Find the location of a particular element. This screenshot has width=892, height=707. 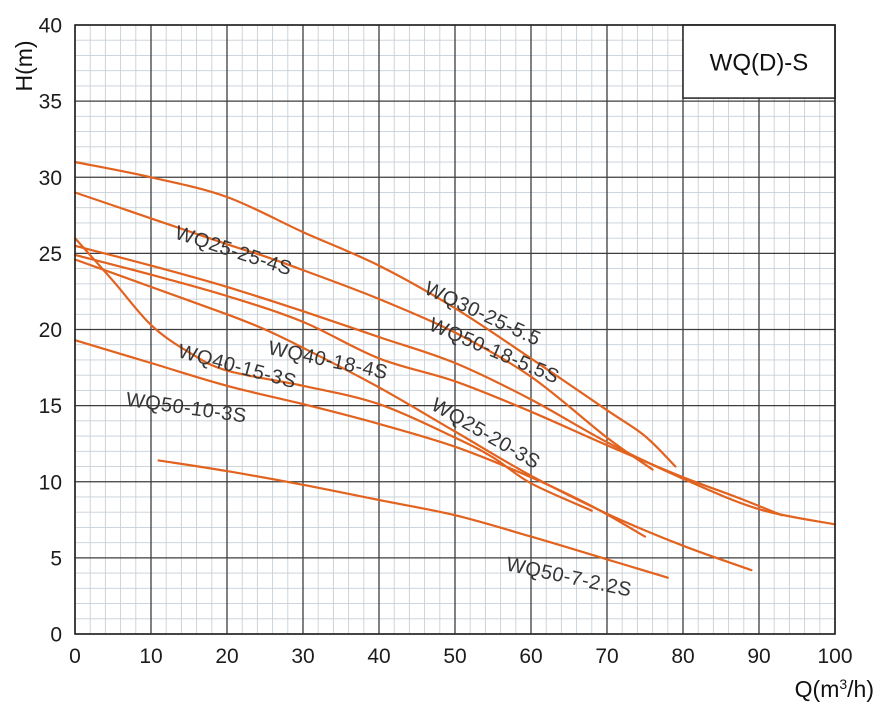

y-tick-25: 25 is located at coordinates (50, 254).